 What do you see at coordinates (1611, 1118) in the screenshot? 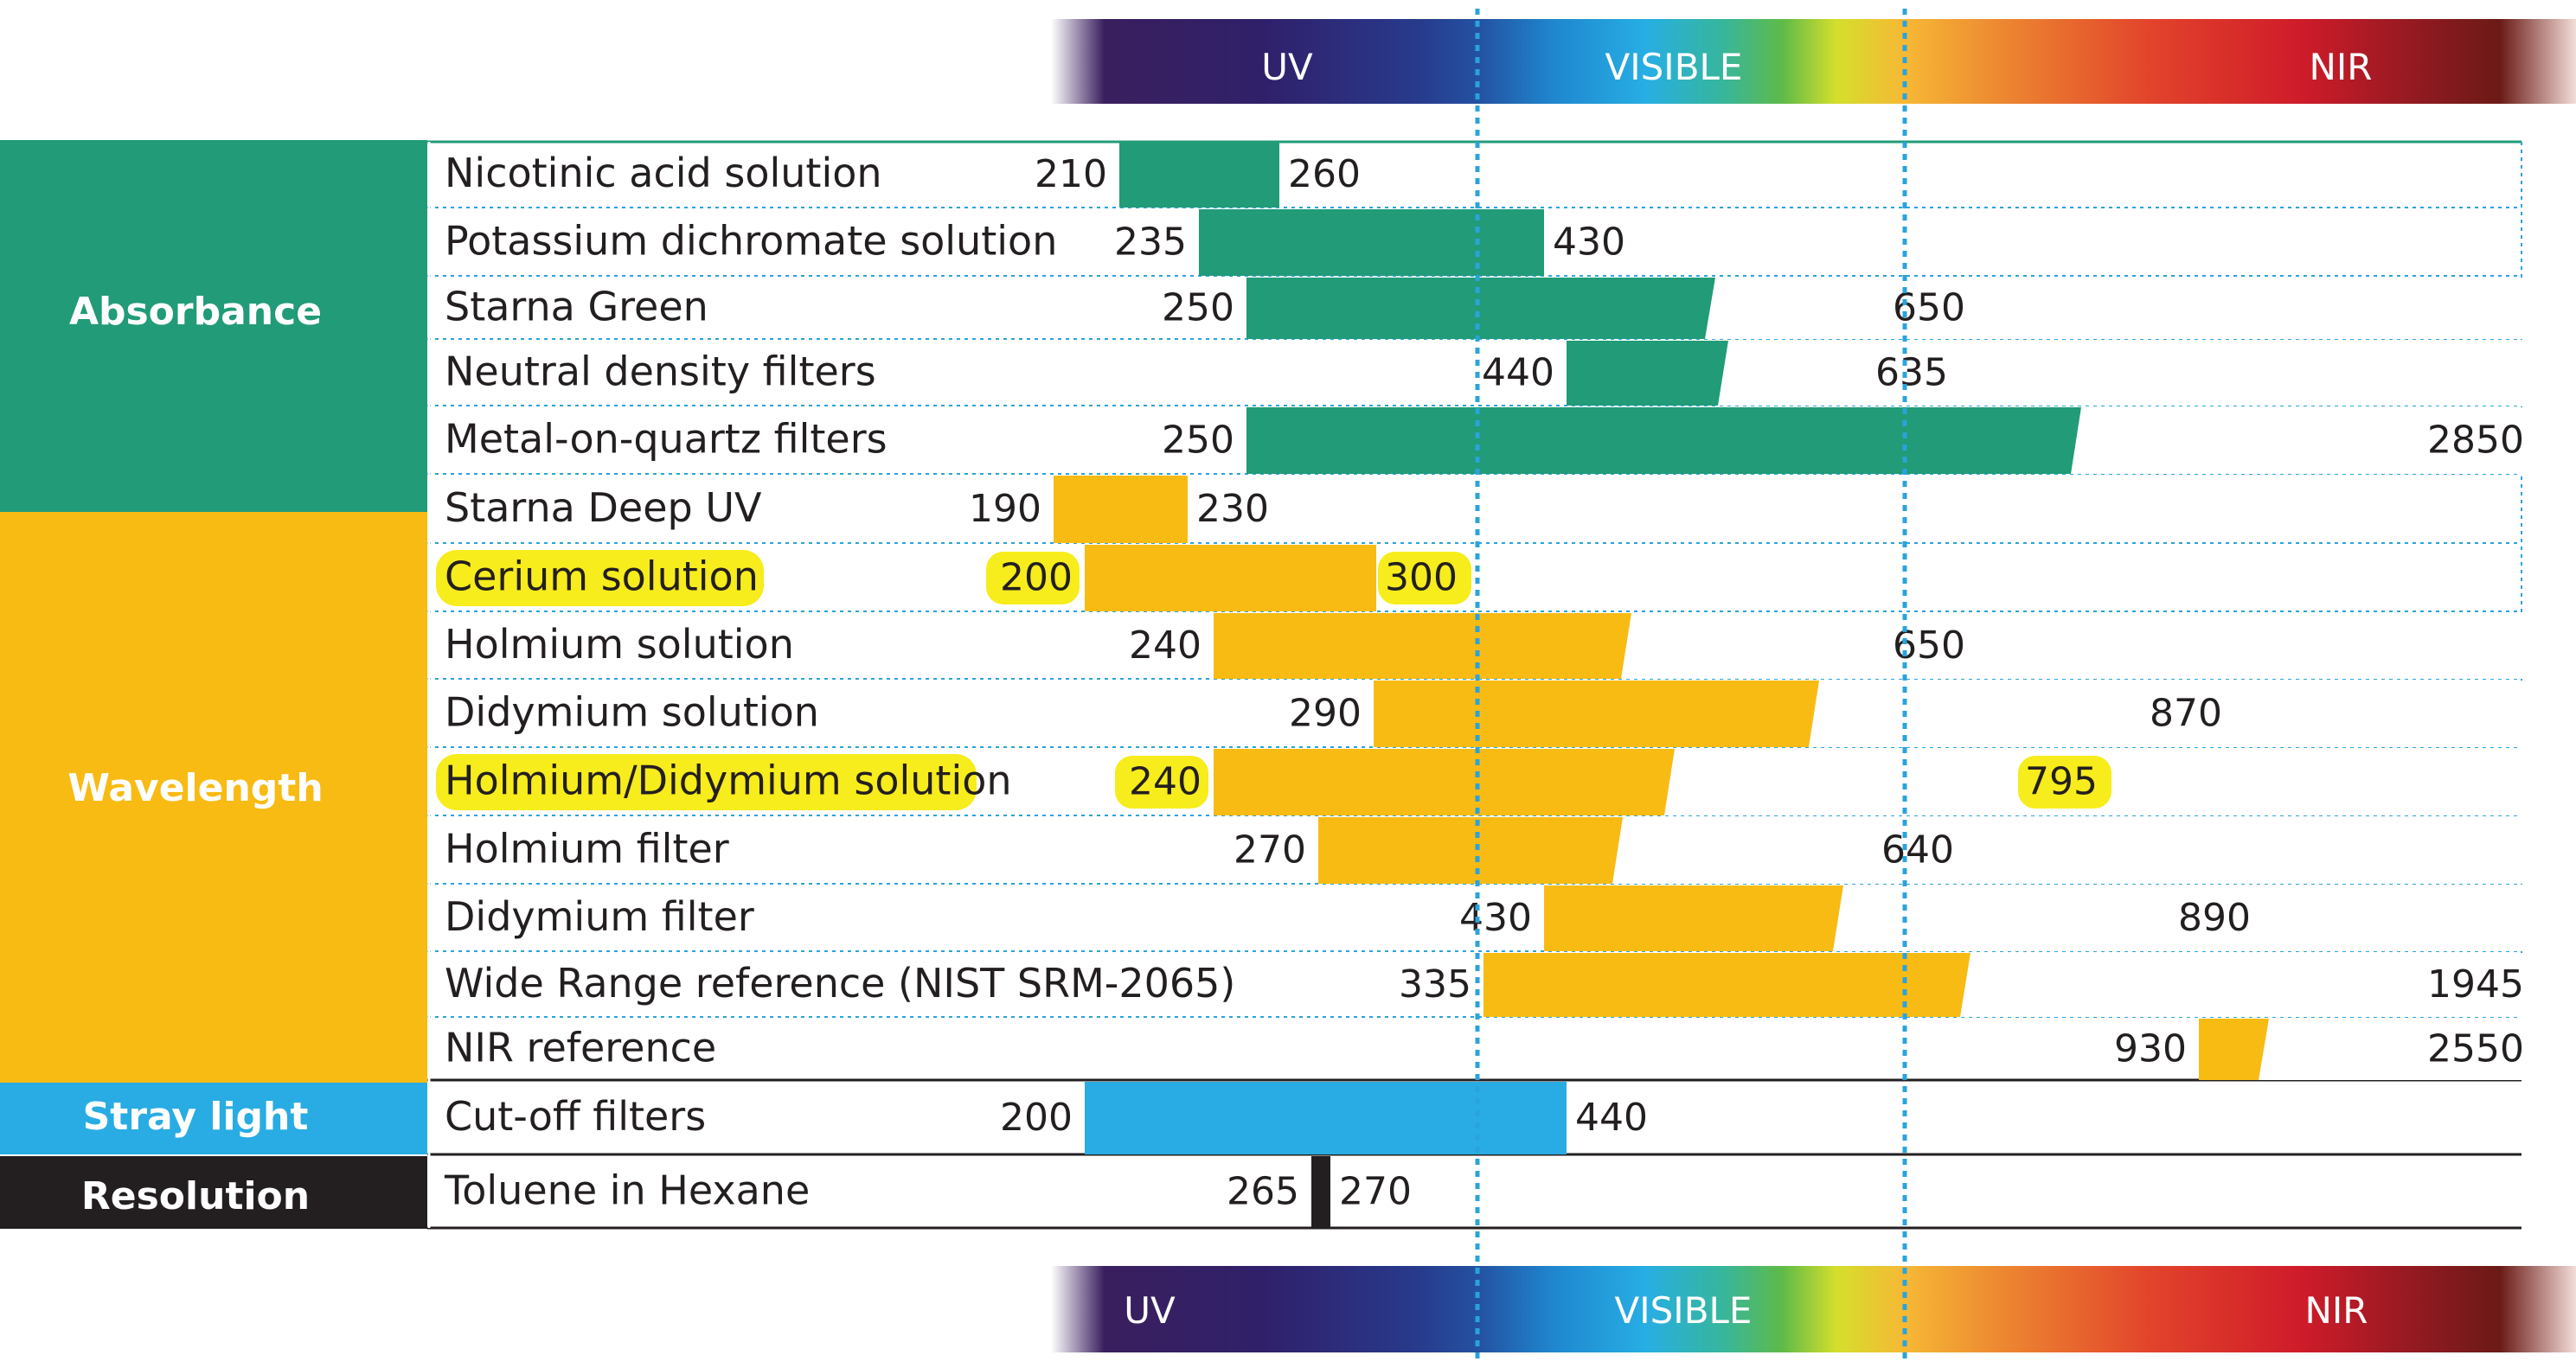
I see `end-value-label: 440` at bounding box center [1611, 1118].